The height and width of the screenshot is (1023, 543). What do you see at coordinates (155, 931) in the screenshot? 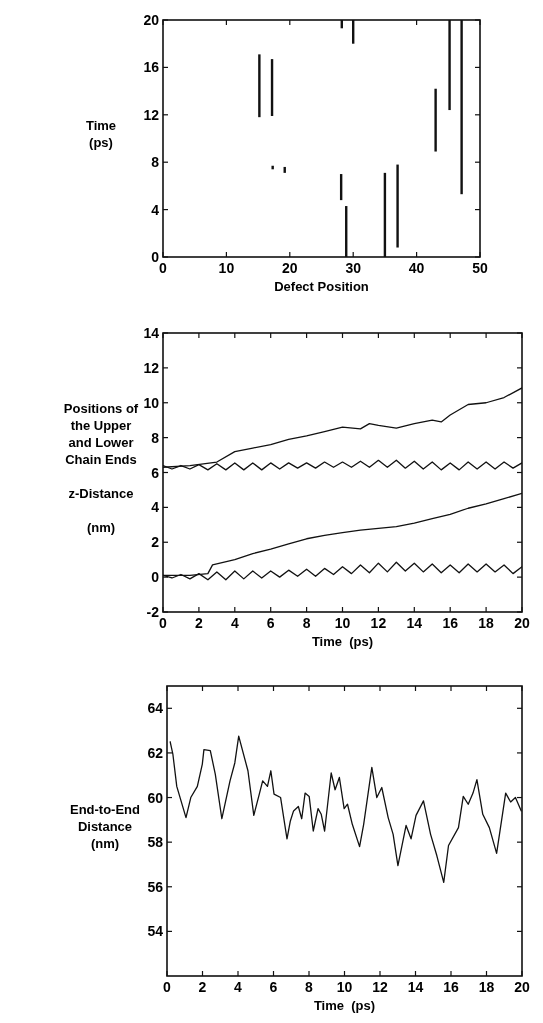
I see `y-tick-label: 54` at bounding box center [155, 931].